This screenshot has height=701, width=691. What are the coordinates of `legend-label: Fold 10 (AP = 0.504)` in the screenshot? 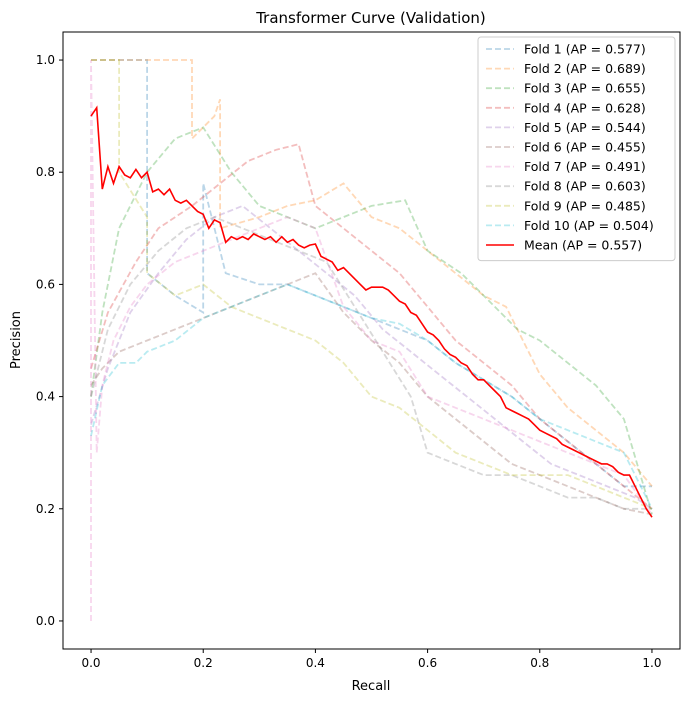 It's located at (589, 225).